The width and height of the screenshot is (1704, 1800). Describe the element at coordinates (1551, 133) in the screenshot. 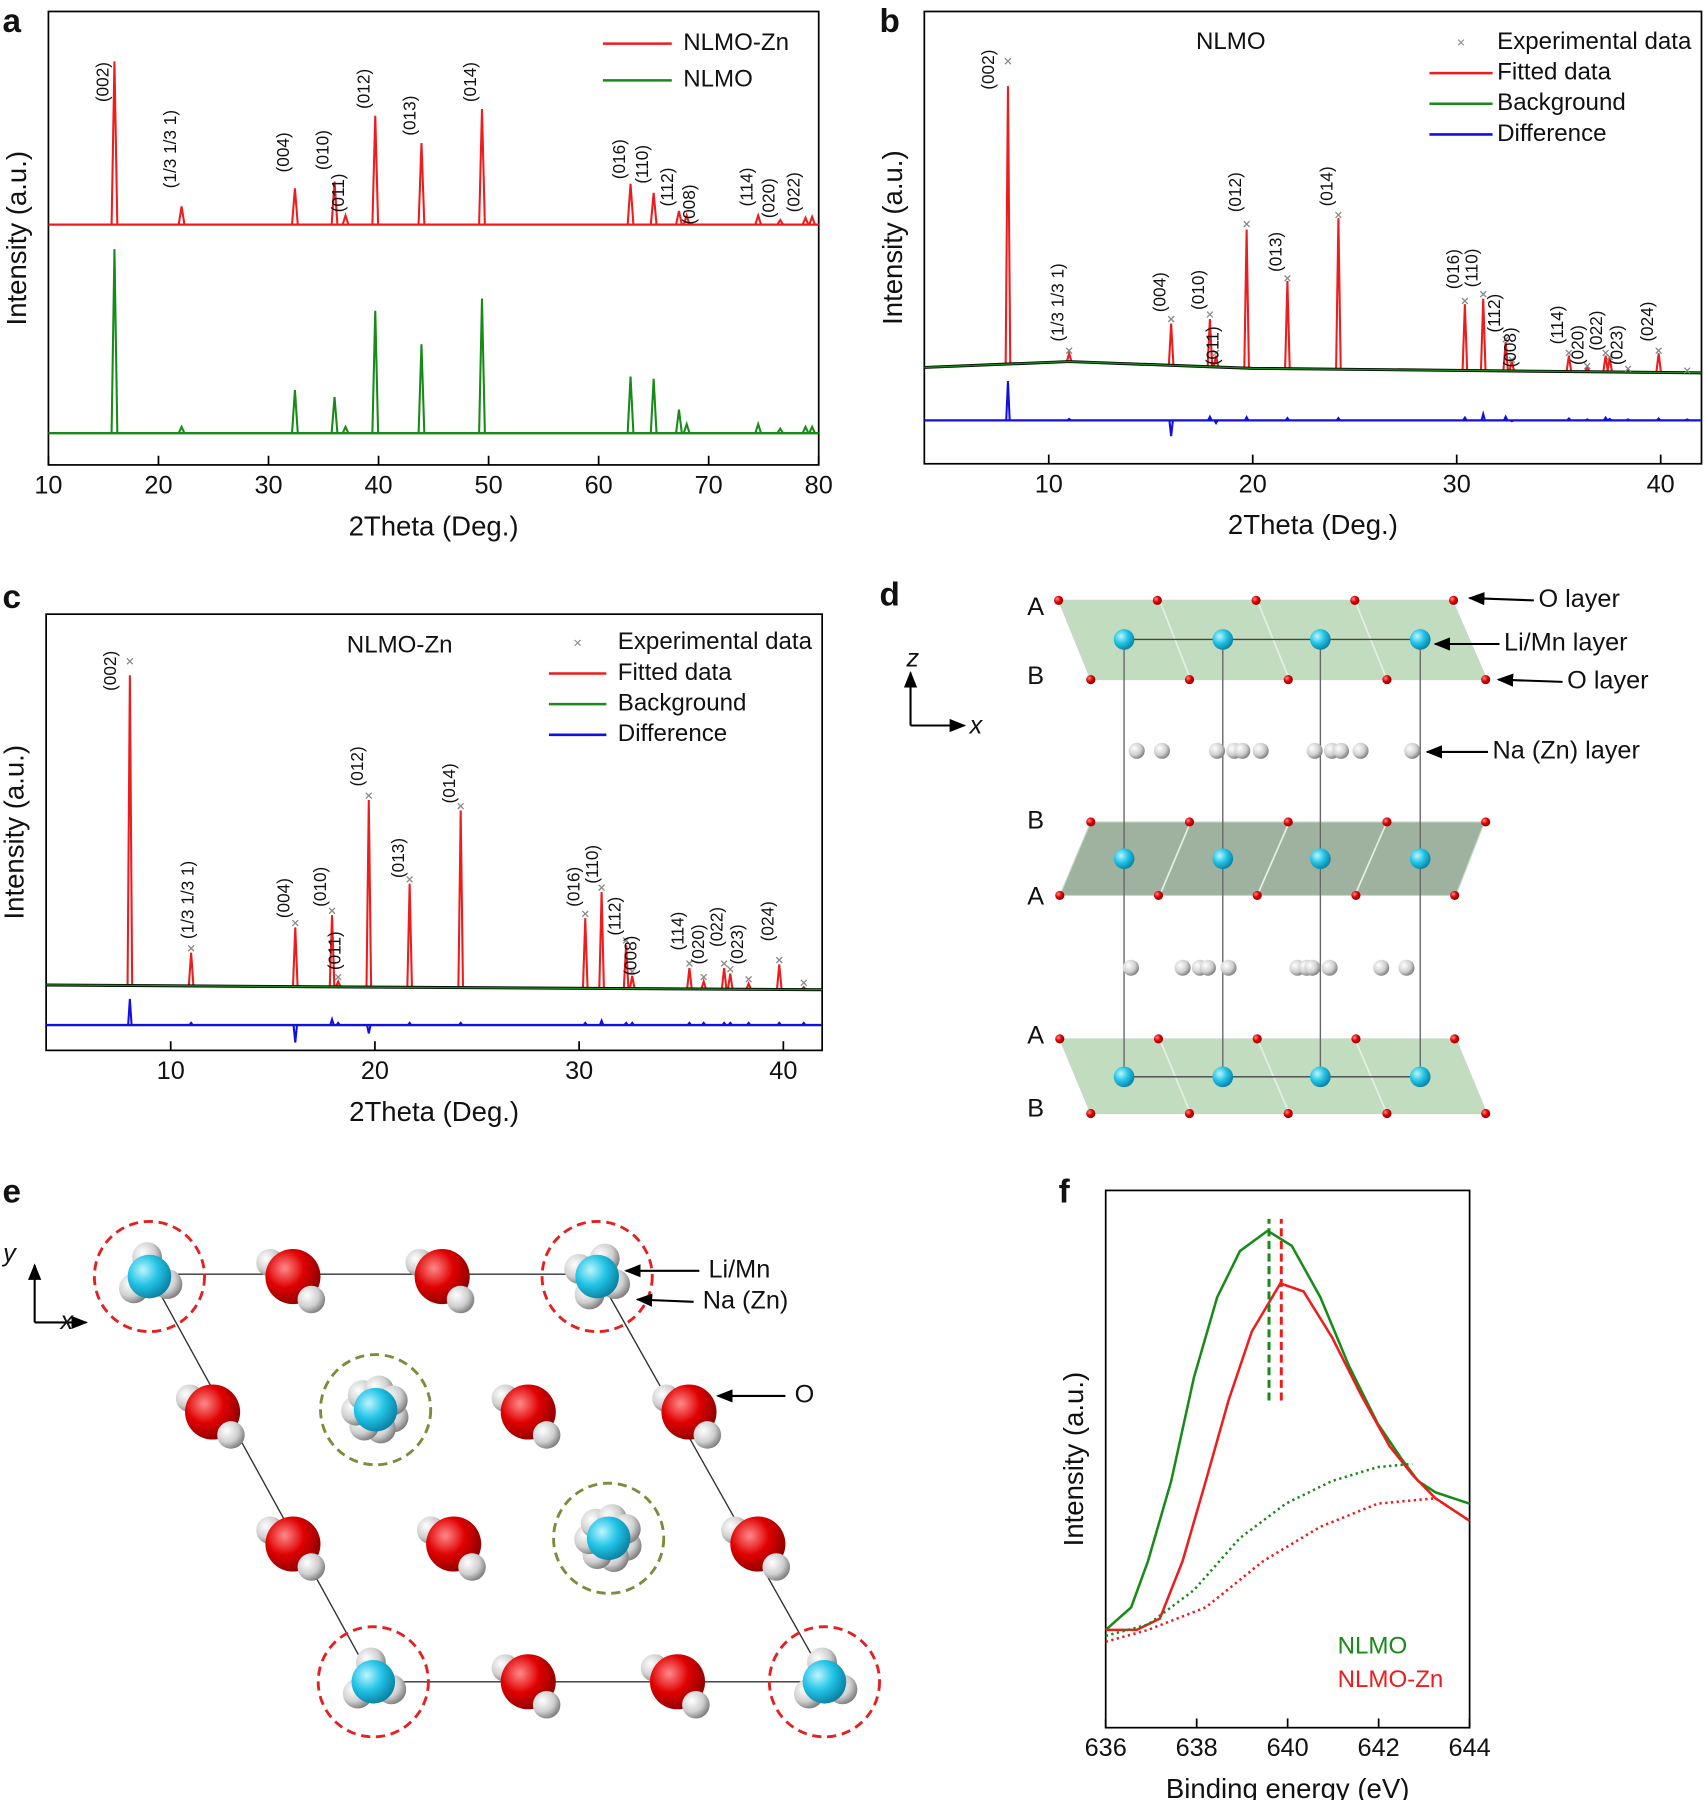

I see `legend-label: Difference` at that location.